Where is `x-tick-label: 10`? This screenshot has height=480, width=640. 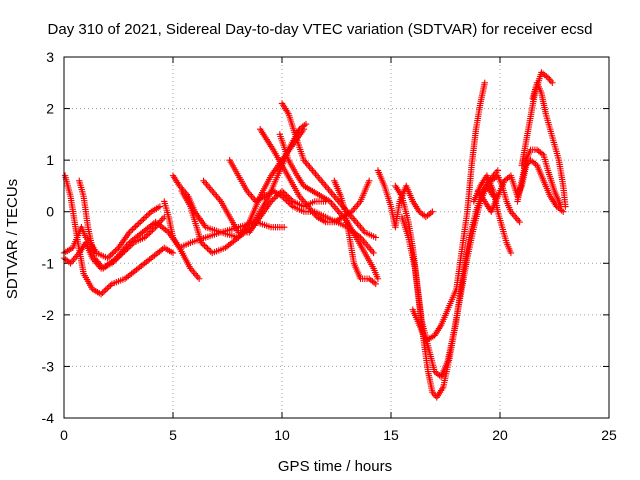 x-tick-label: 10 is located at coordinates (282, 435).